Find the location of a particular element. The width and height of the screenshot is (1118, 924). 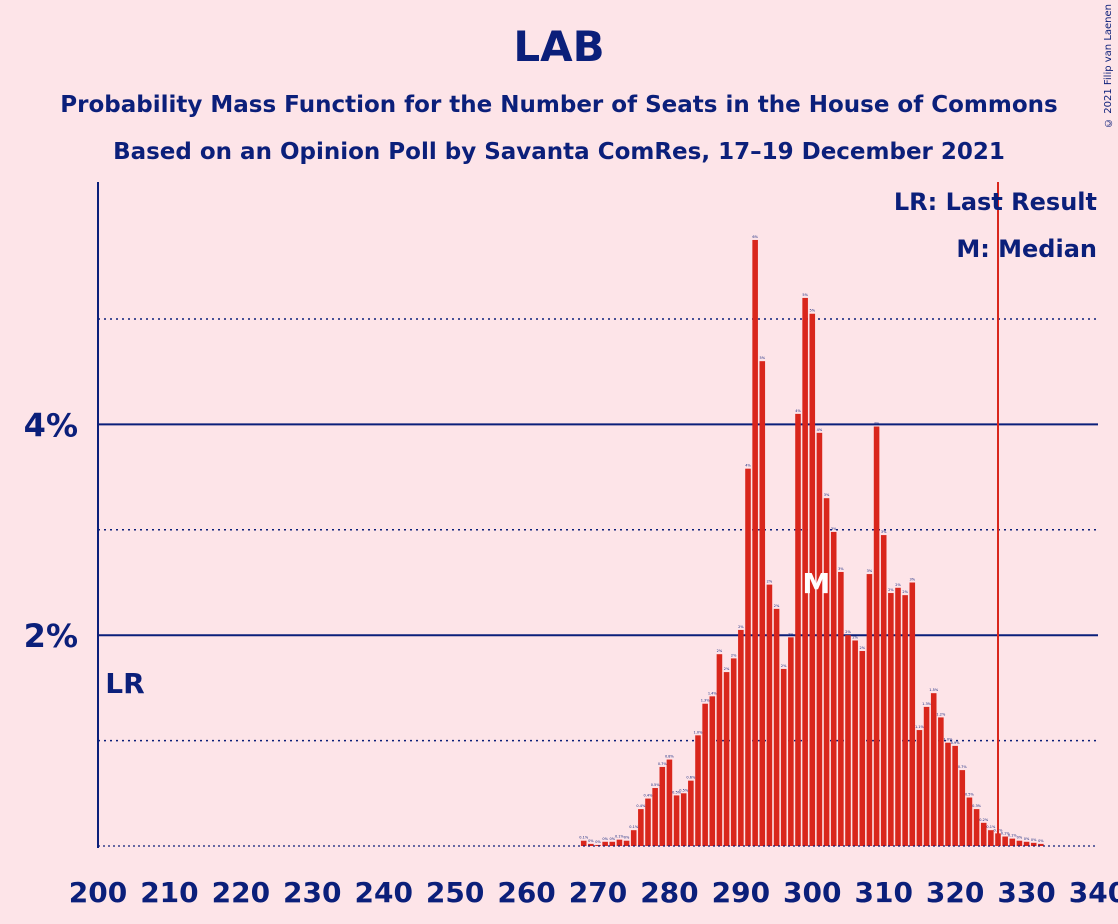

bar-value-label: 1.4% is located at coordinates (713, 693).